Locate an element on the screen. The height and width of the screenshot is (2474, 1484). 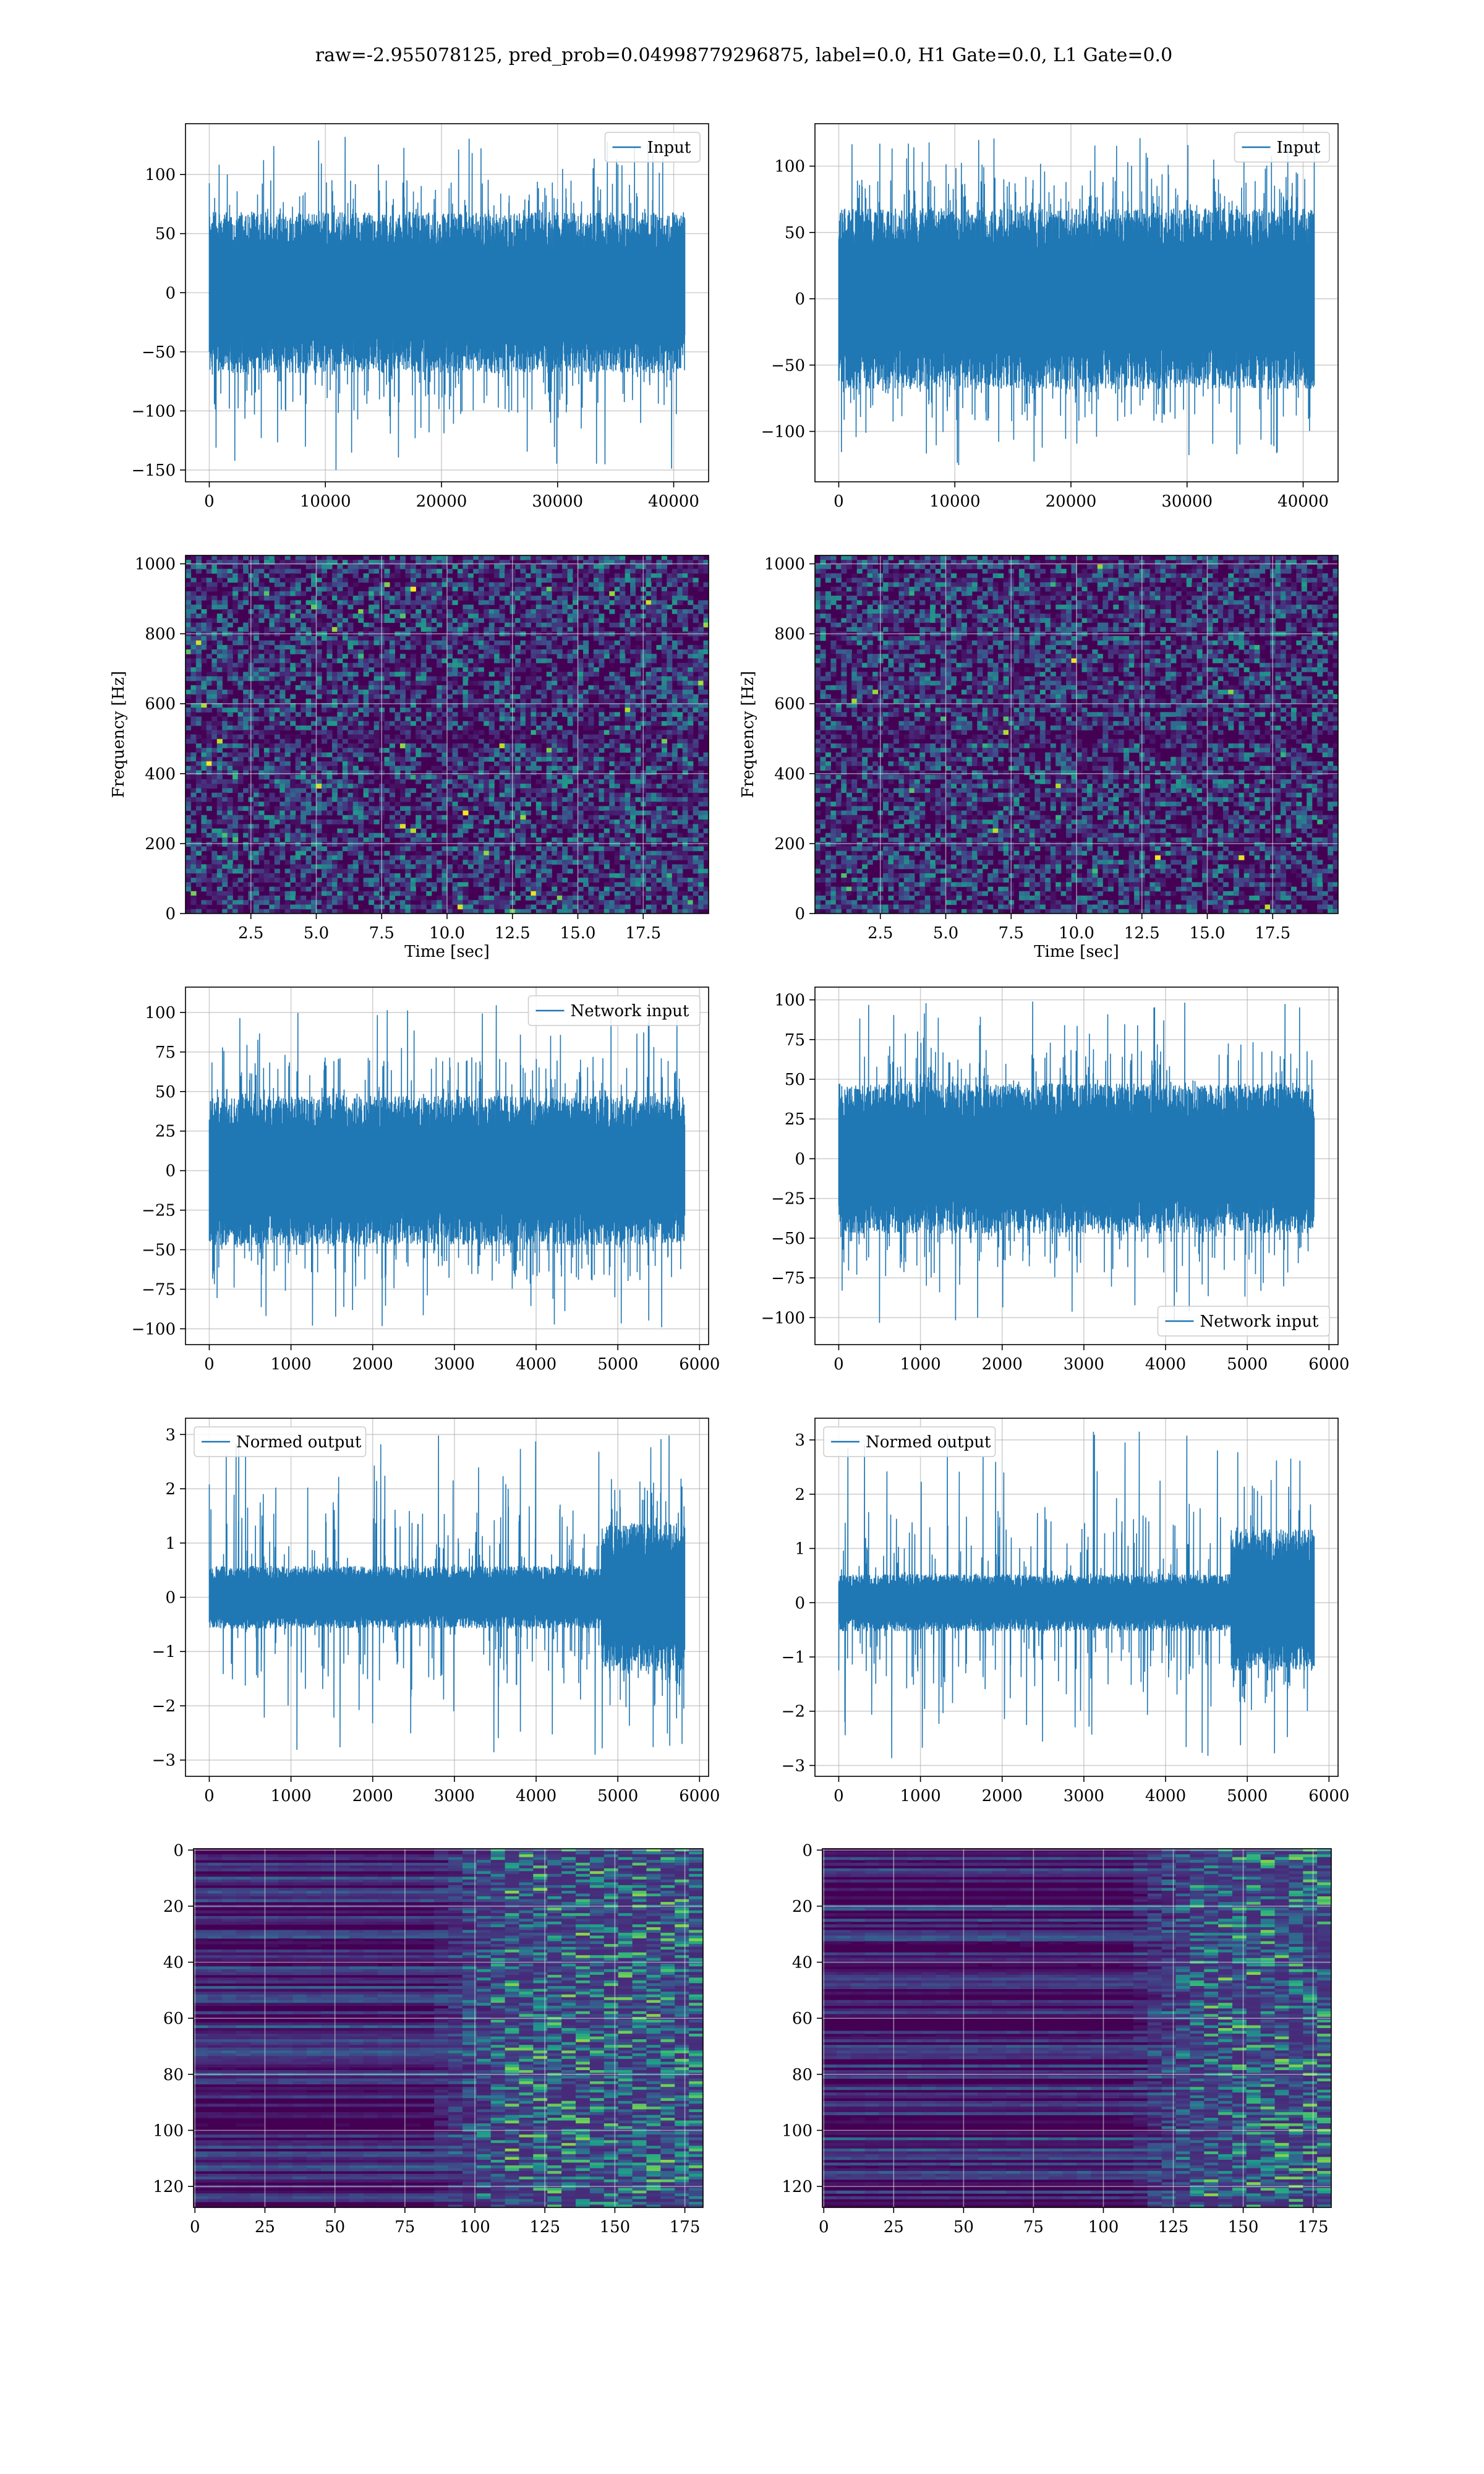
y-tick-label: −25 is located at coordinates (788, 1199).